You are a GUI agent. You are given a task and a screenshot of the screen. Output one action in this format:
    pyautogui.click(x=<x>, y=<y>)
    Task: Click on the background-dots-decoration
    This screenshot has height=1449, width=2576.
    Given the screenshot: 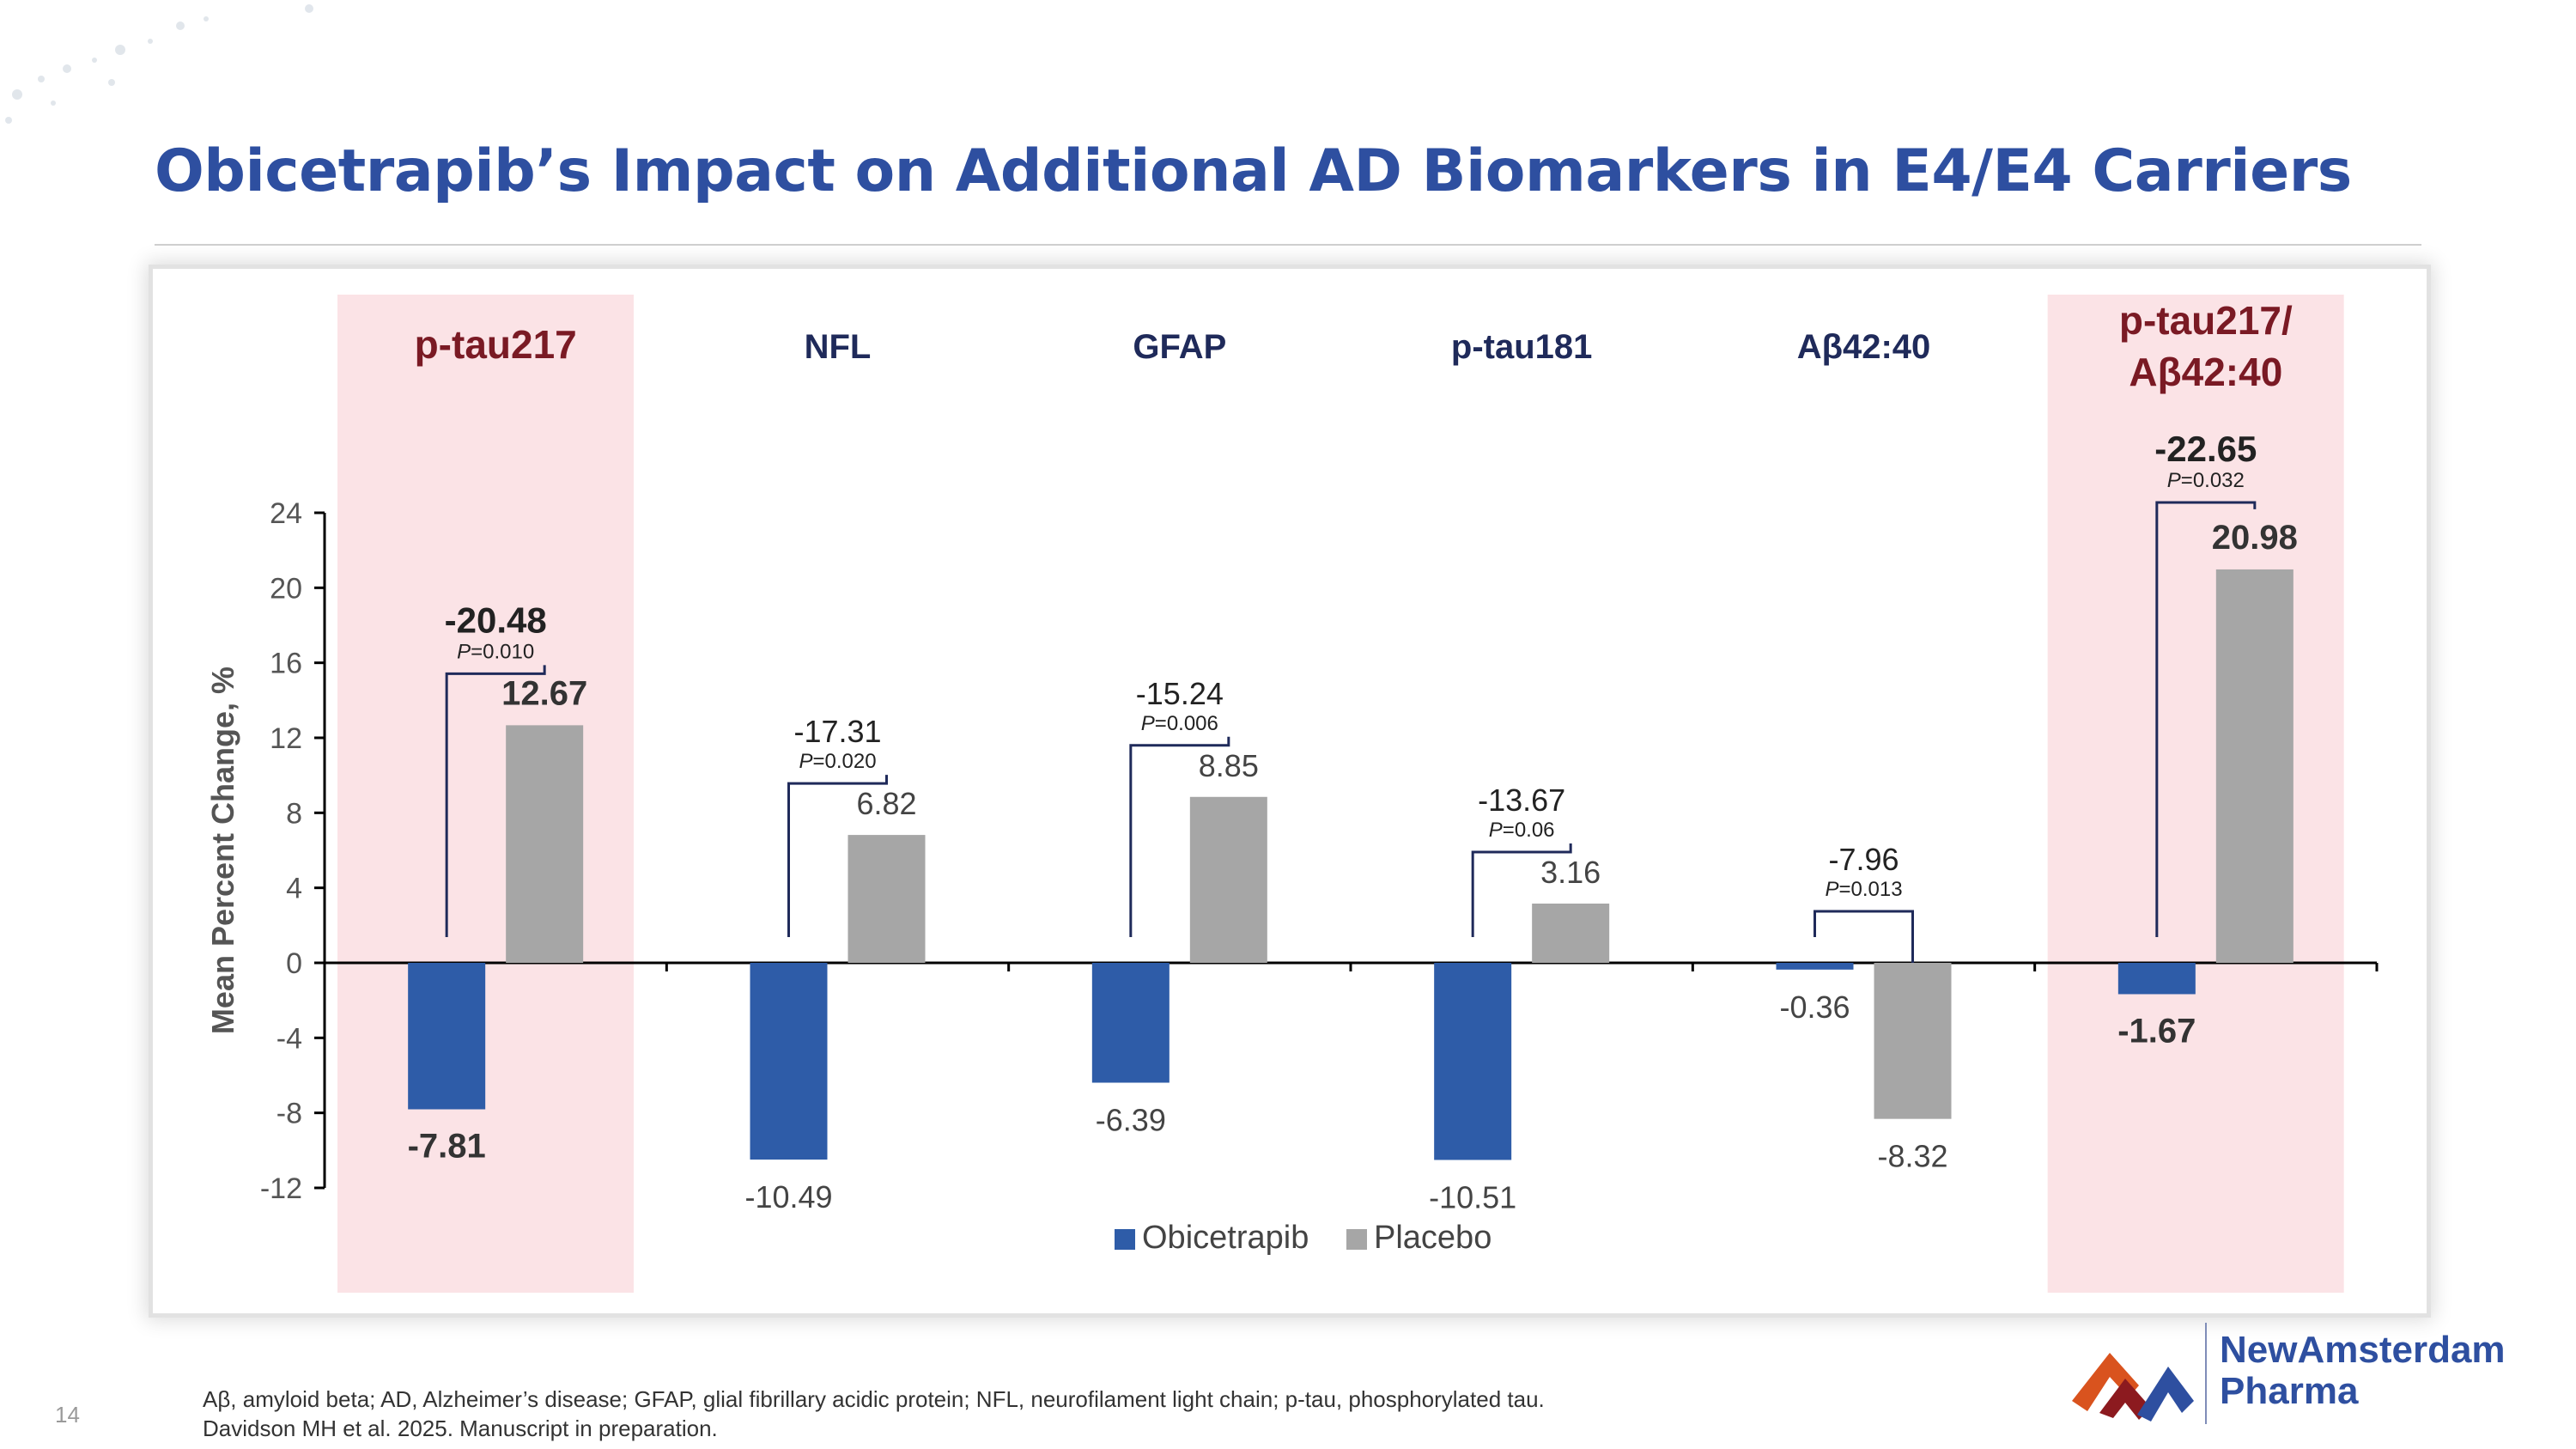 What is the action you would take?
    pyautogui.click(x=159, y=64)
    